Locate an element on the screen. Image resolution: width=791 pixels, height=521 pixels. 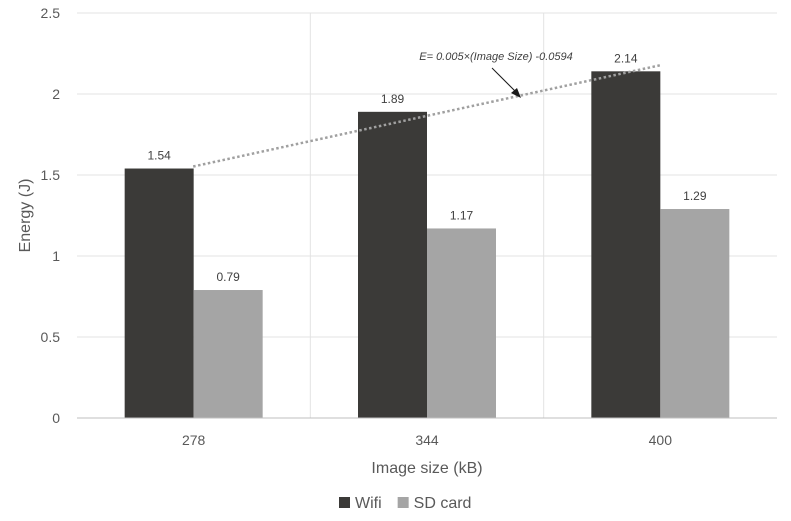
y-tick-label: 1.5 is located at coordinates (51, 175).